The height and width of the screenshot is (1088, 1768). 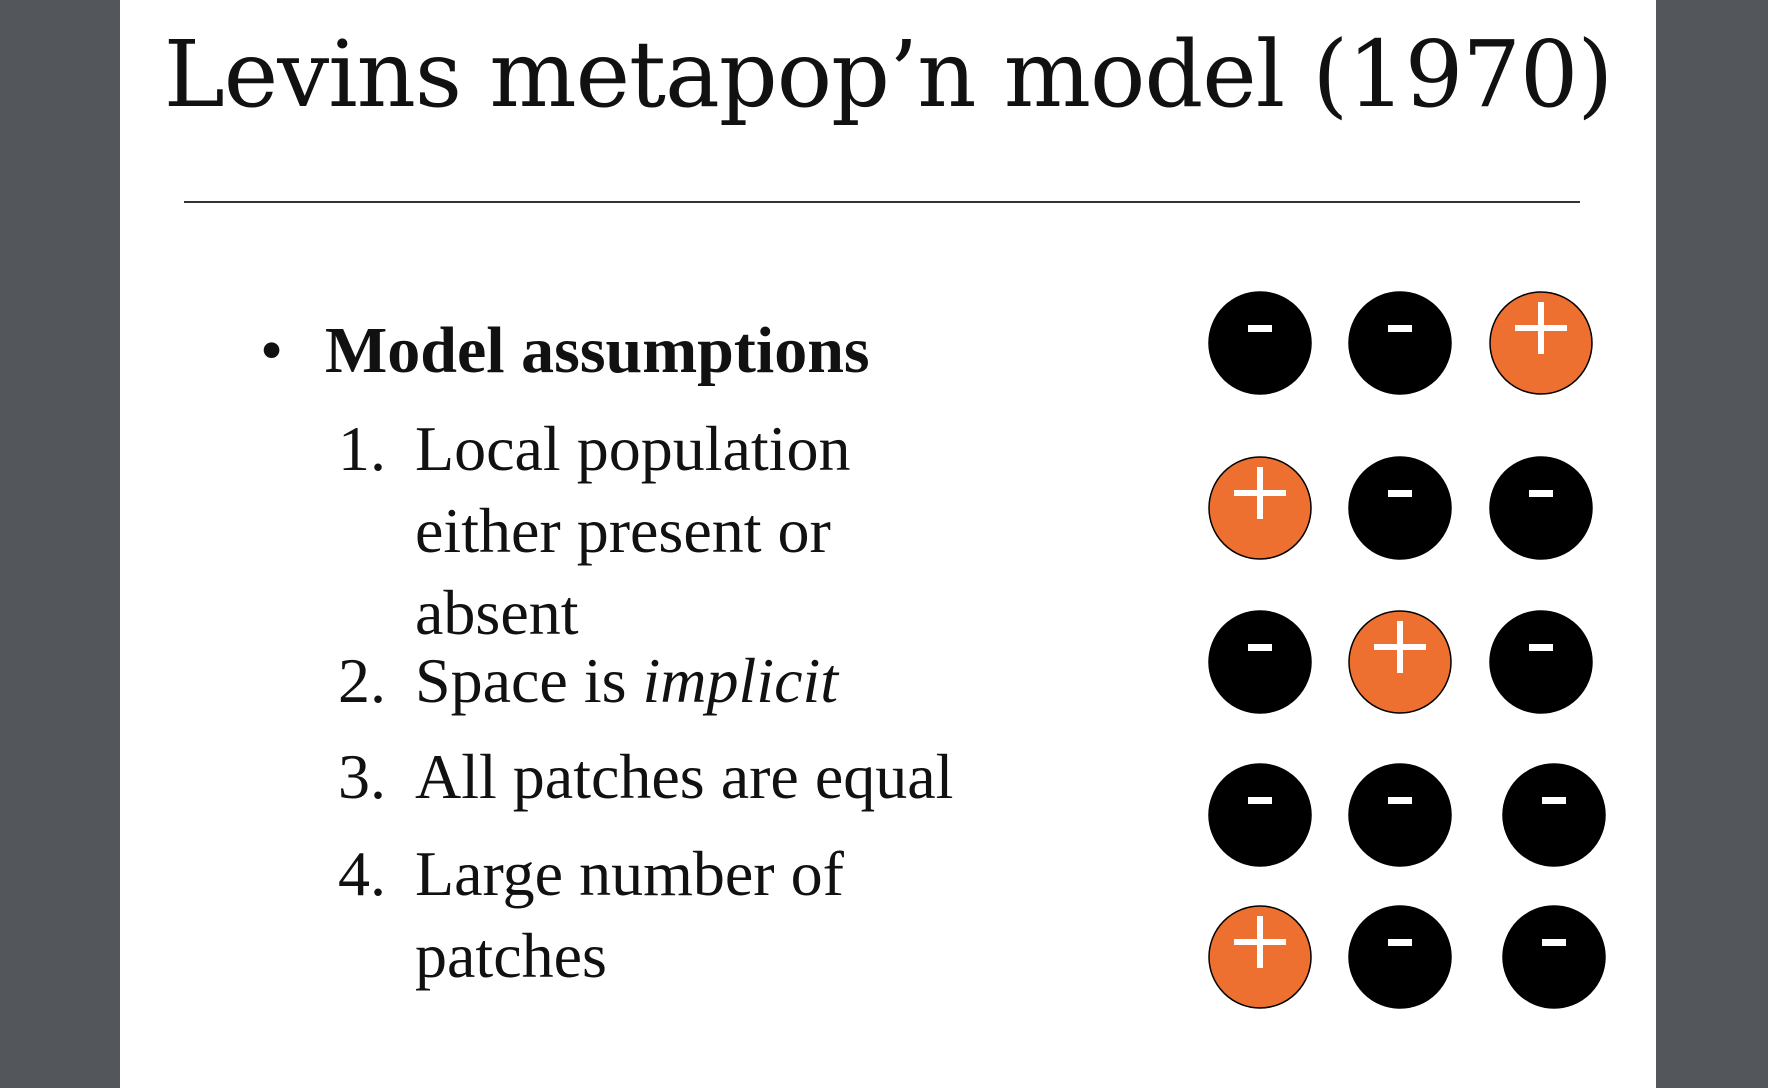 I want to click on assumptions-heading: Model assumptions, so click(x=597, y=350).